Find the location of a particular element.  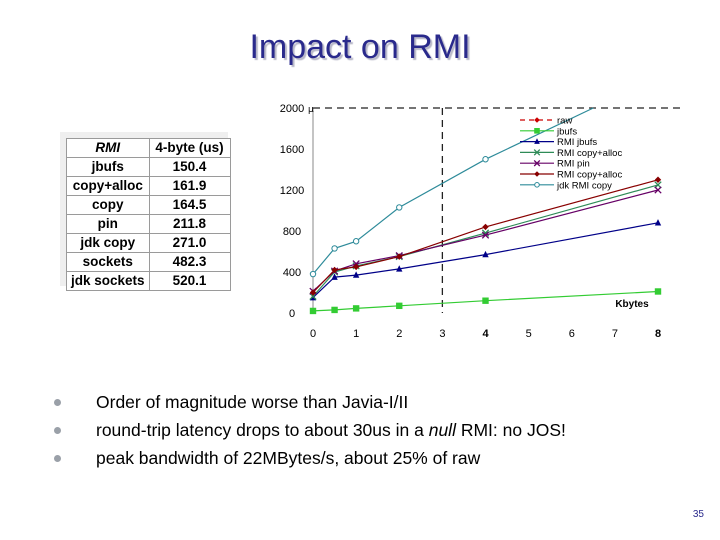

series-jdk-rmi-copy is located at coordinates (451, 192).